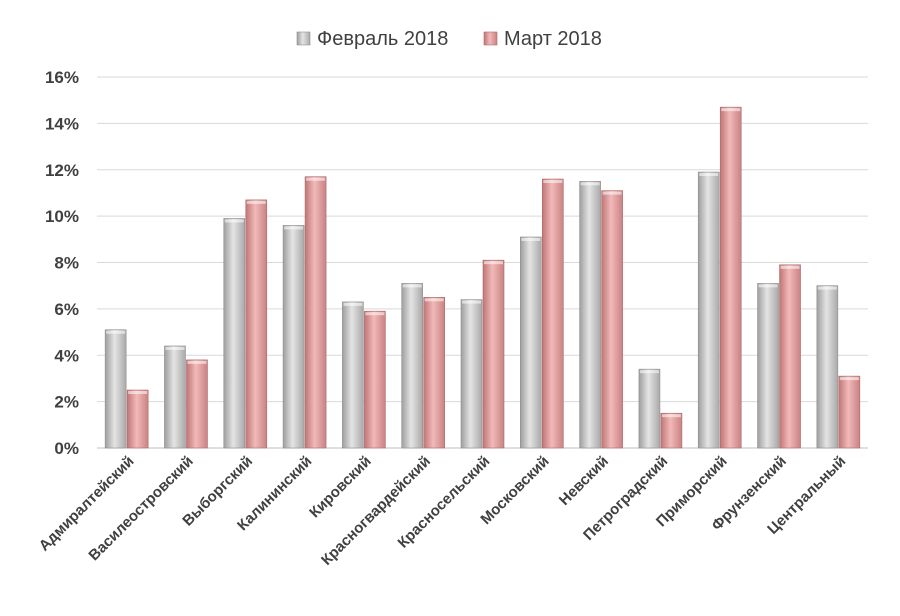  What do you see at coordinates (140, 508) in the screenshot?
I see `x-tick-label: Василеостровский` at bounding box center [140, 508].